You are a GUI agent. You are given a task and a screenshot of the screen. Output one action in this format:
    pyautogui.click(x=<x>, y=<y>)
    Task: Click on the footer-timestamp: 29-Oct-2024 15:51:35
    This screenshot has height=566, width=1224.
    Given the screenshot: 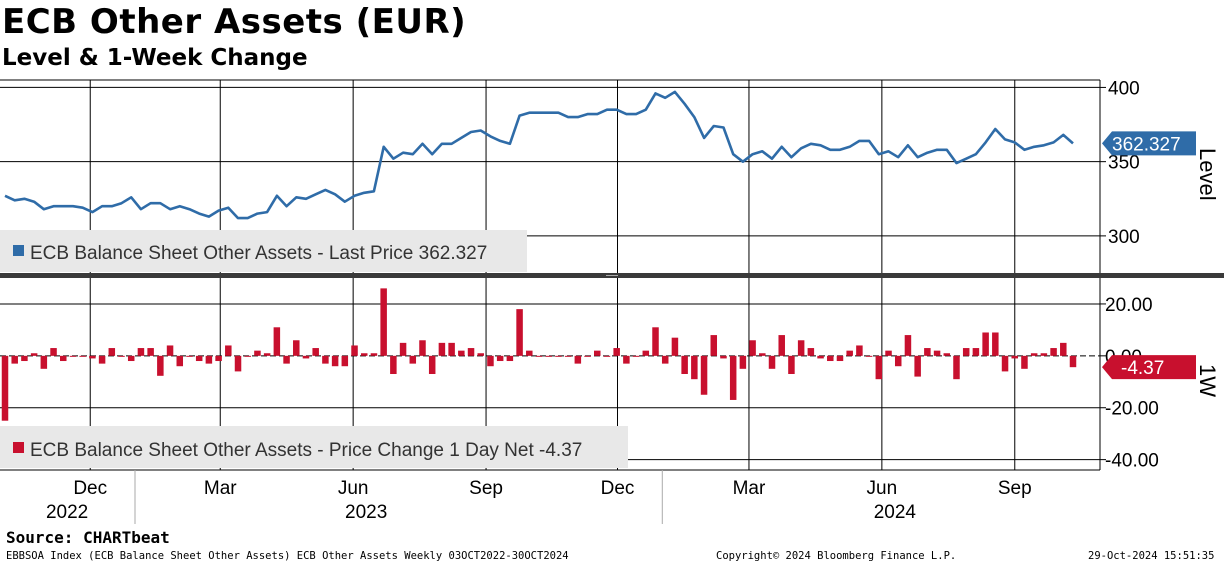 What is the action you would take?
    pyautogui.click(x=1151, y=556)
    